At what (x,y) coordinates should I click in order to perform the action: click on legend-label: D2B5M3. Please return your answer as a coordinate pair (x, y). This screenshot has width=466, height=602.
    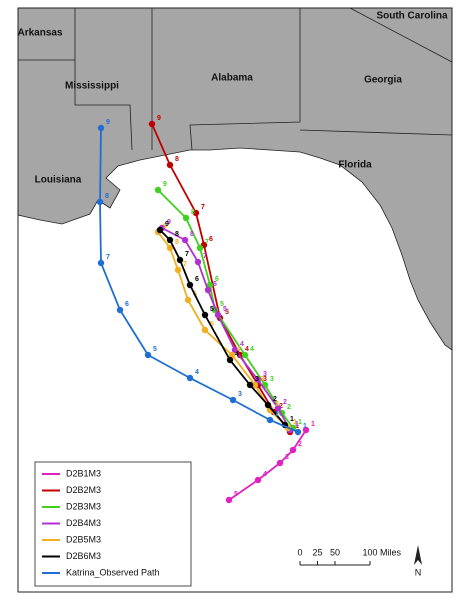
    Looking at the image, I should click on (83, 539).